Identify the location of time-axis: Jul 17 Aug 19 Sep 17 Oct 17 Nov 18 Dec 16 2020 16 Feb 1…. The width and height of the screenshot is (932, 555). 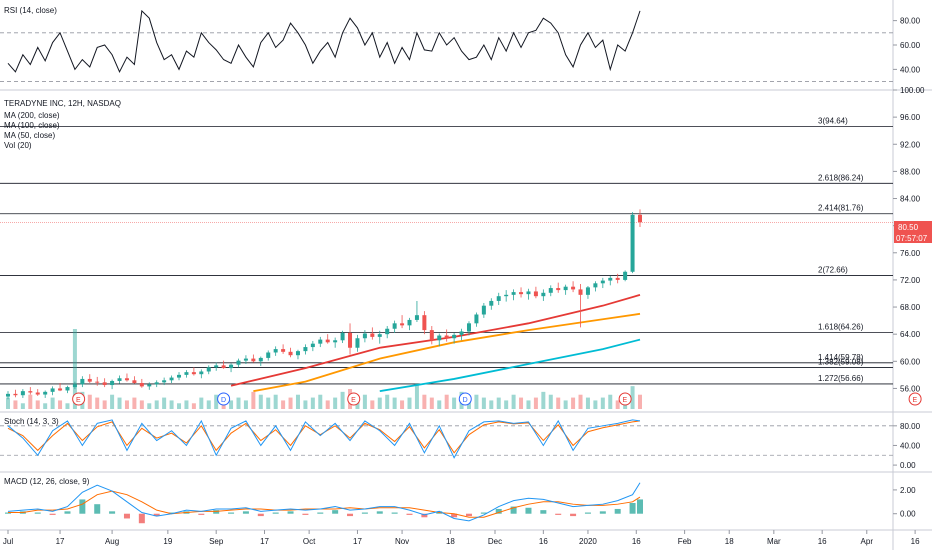
(461, 538).